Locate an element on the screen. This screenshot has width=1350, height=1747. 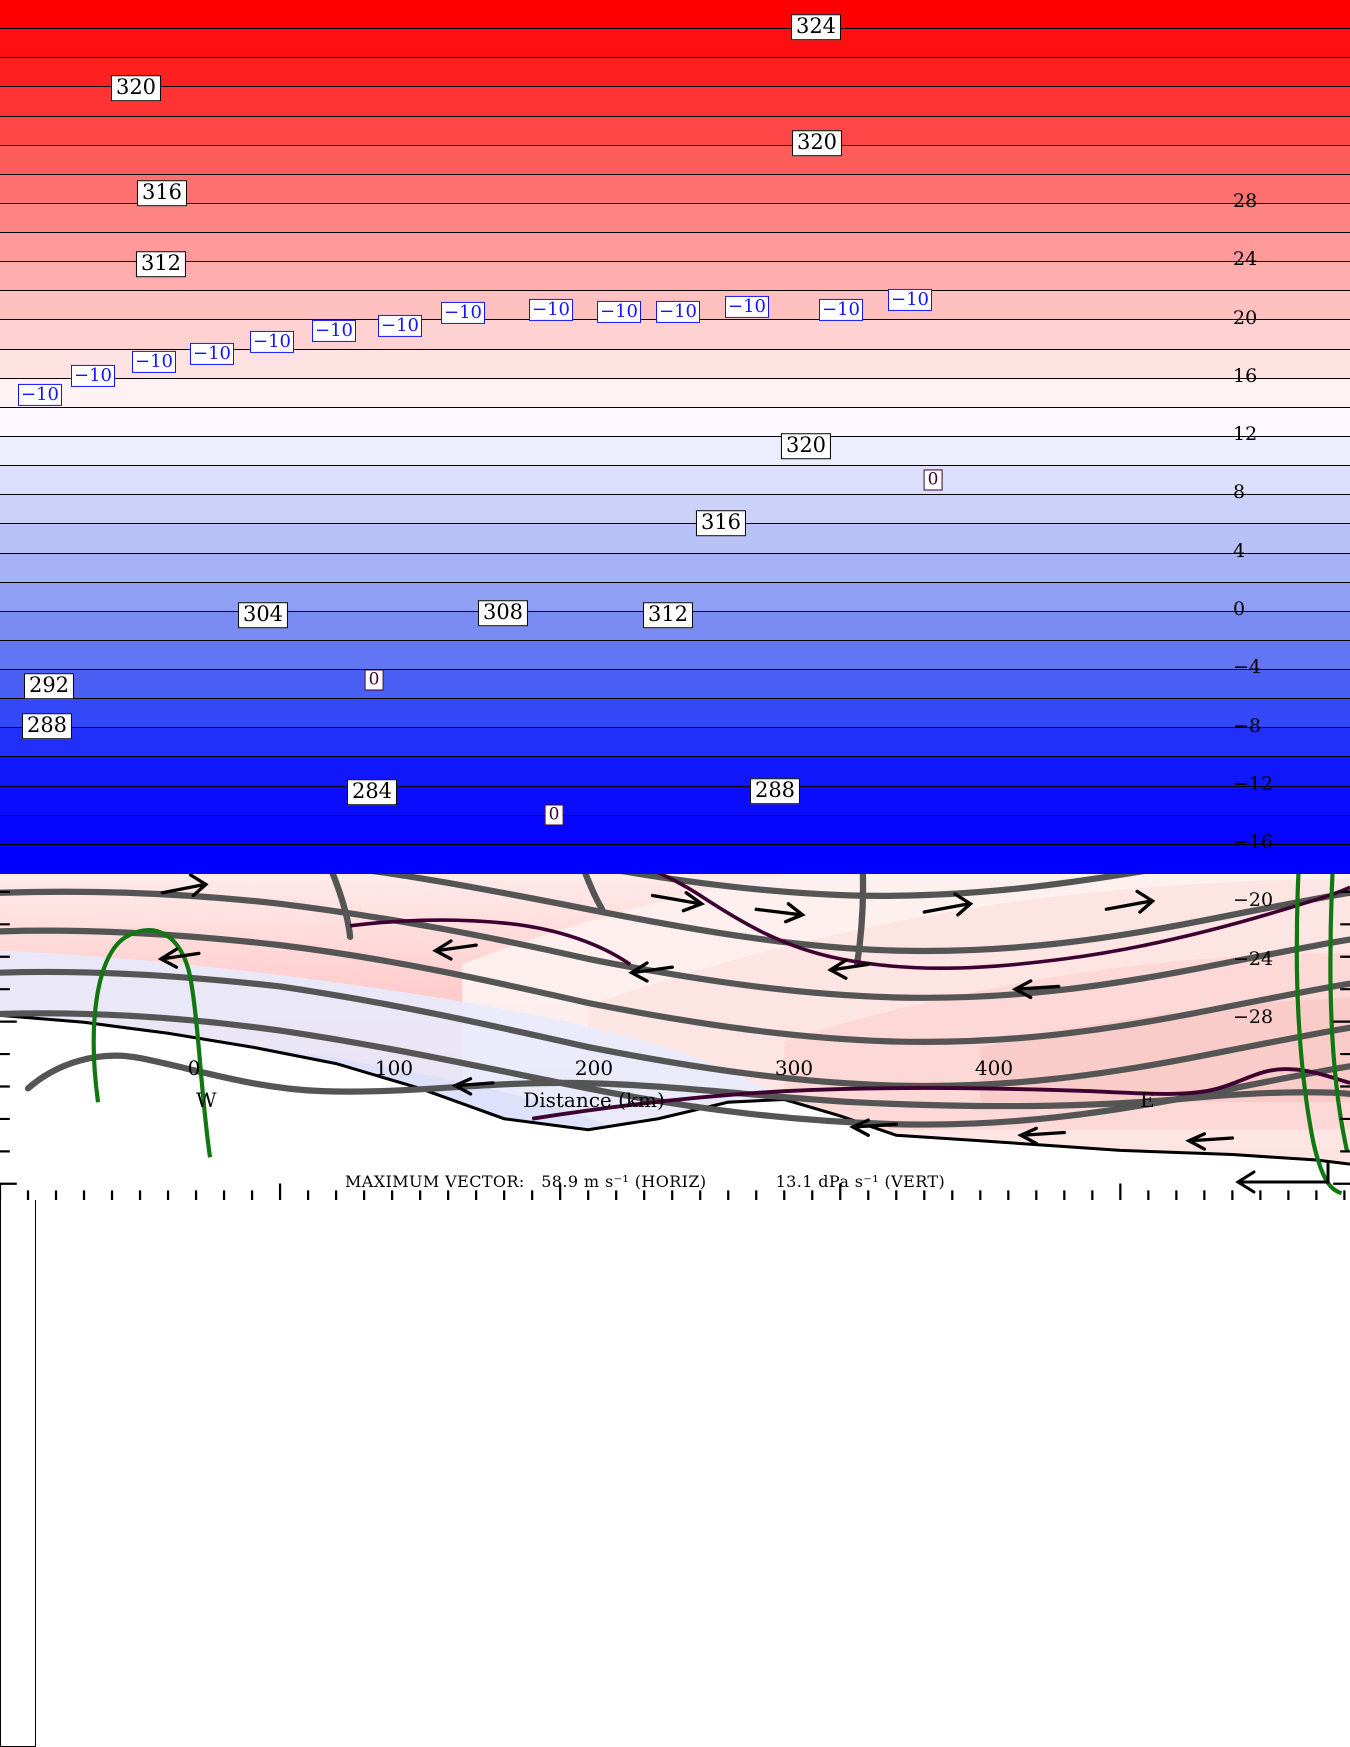
colorbar-label-4: 4 is located at coordinates (1239, 550).